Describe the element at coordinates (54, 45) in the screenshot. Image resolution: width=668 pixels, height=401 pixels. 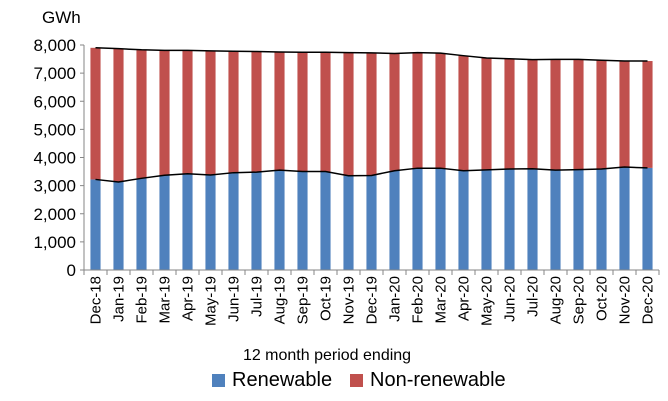
I see `y-tick-label: 8,000` at that location.